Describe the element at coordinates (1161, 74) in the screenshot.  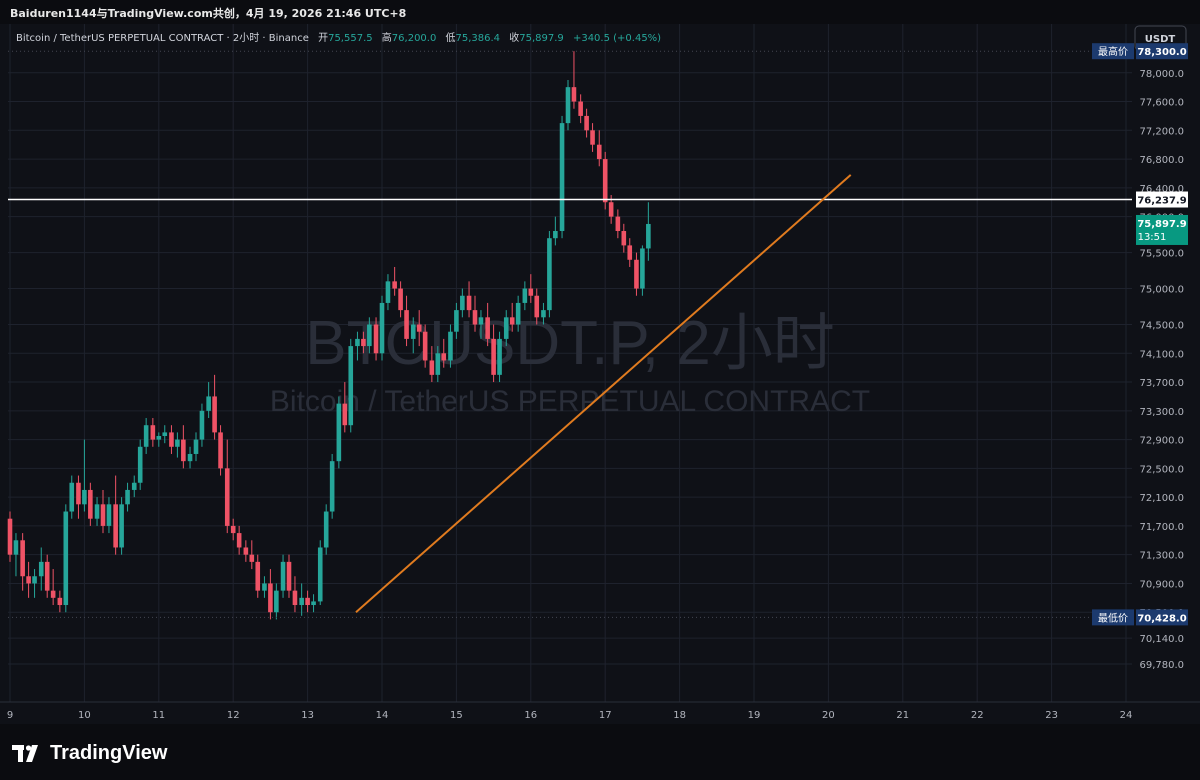
I see `price-tick-label: 78,000.0` at that location.